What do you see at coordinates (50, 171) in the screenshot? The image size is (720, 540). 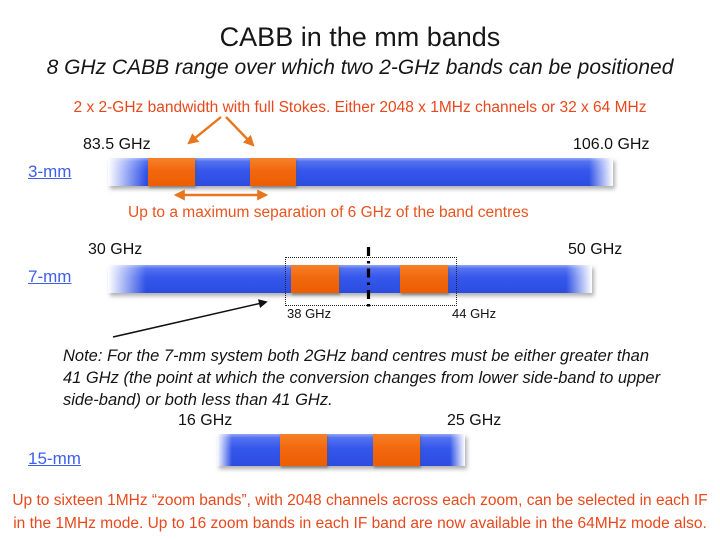 I see `band-link-3mm: 3-mm` at bounding box center [50, 171].